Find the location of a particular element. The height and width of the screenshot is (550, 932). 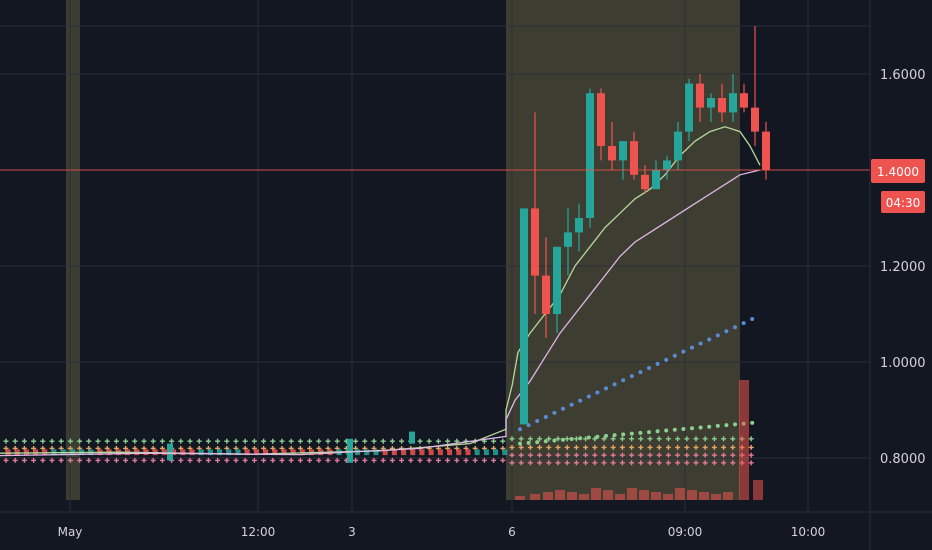

x-tick-label: 09:00 is located at coordinates (685, 532).